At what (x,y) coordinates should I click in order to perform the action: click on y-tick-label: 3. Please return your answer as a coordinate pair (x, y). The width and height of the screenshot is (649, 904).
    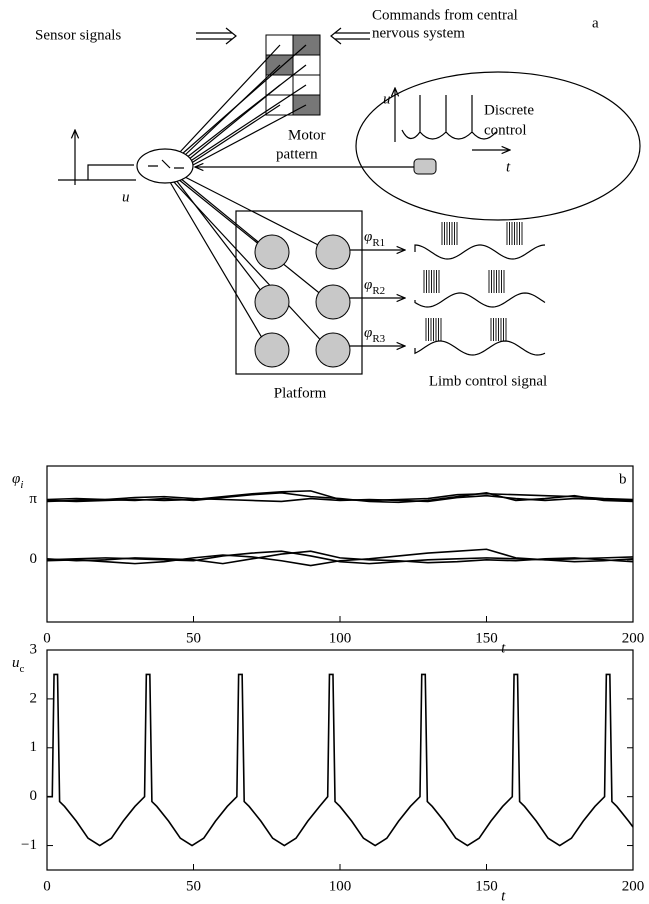
    Looking at the image, I should click on (34, 649).